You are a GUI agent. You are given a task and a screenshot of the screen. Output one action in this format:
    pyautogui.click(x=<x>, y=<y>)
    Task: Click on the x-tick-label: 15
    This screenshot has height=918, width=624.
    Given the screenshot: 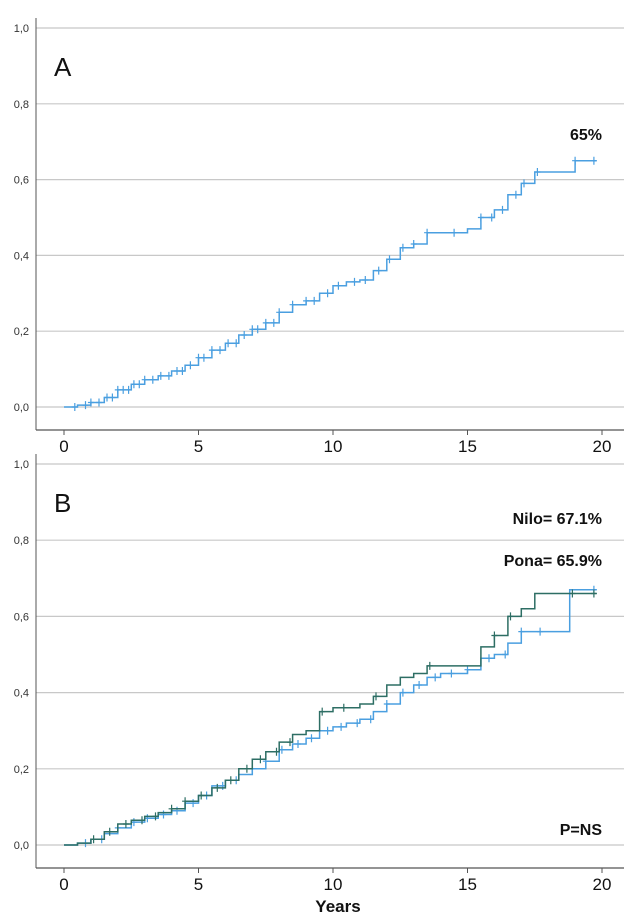 What is the action you would take?
    pyautogui.click(x=467, y=446)
    